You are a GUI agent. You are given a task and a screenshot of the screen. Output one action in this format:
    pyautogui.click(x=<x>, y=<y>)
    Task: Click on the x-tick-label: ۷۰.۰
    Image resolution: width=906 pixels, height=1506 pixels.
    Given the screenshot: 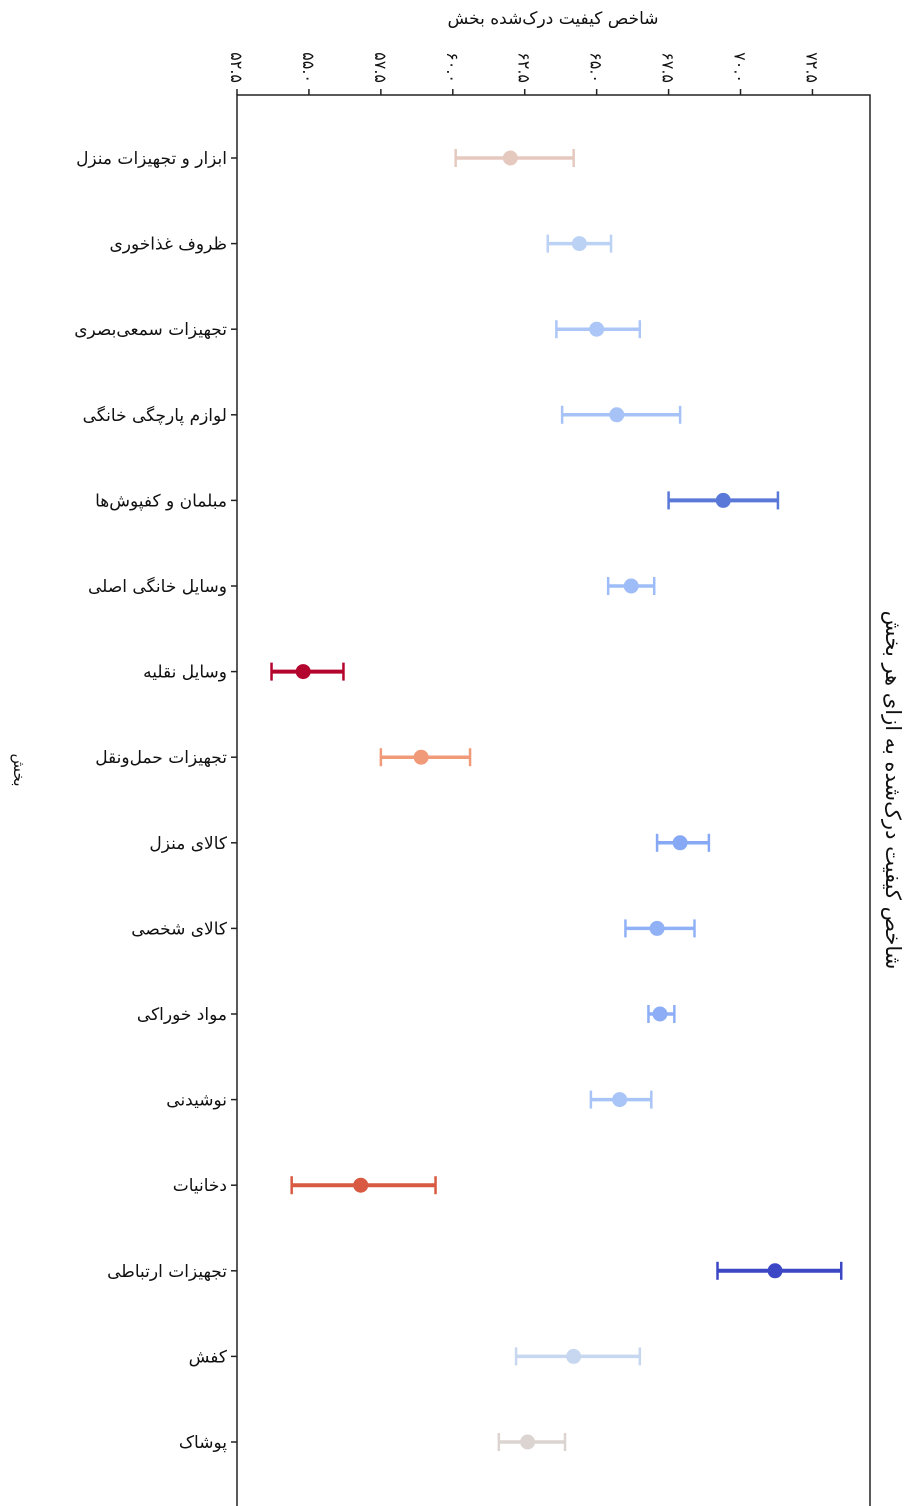 What is the action you would take?
    pyautogui.click(x=740, y=67)
    